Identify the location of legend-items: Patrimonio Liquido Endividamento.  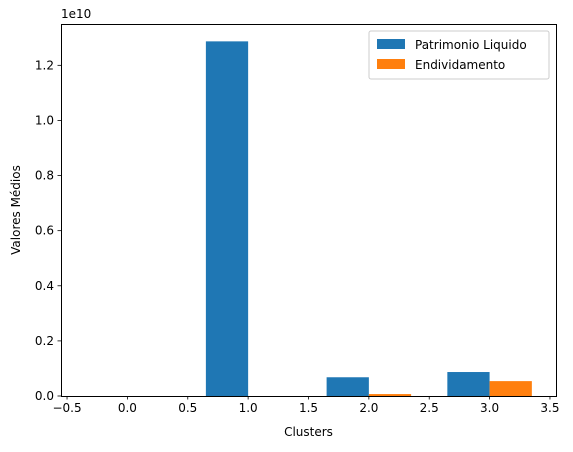
(452, 55).